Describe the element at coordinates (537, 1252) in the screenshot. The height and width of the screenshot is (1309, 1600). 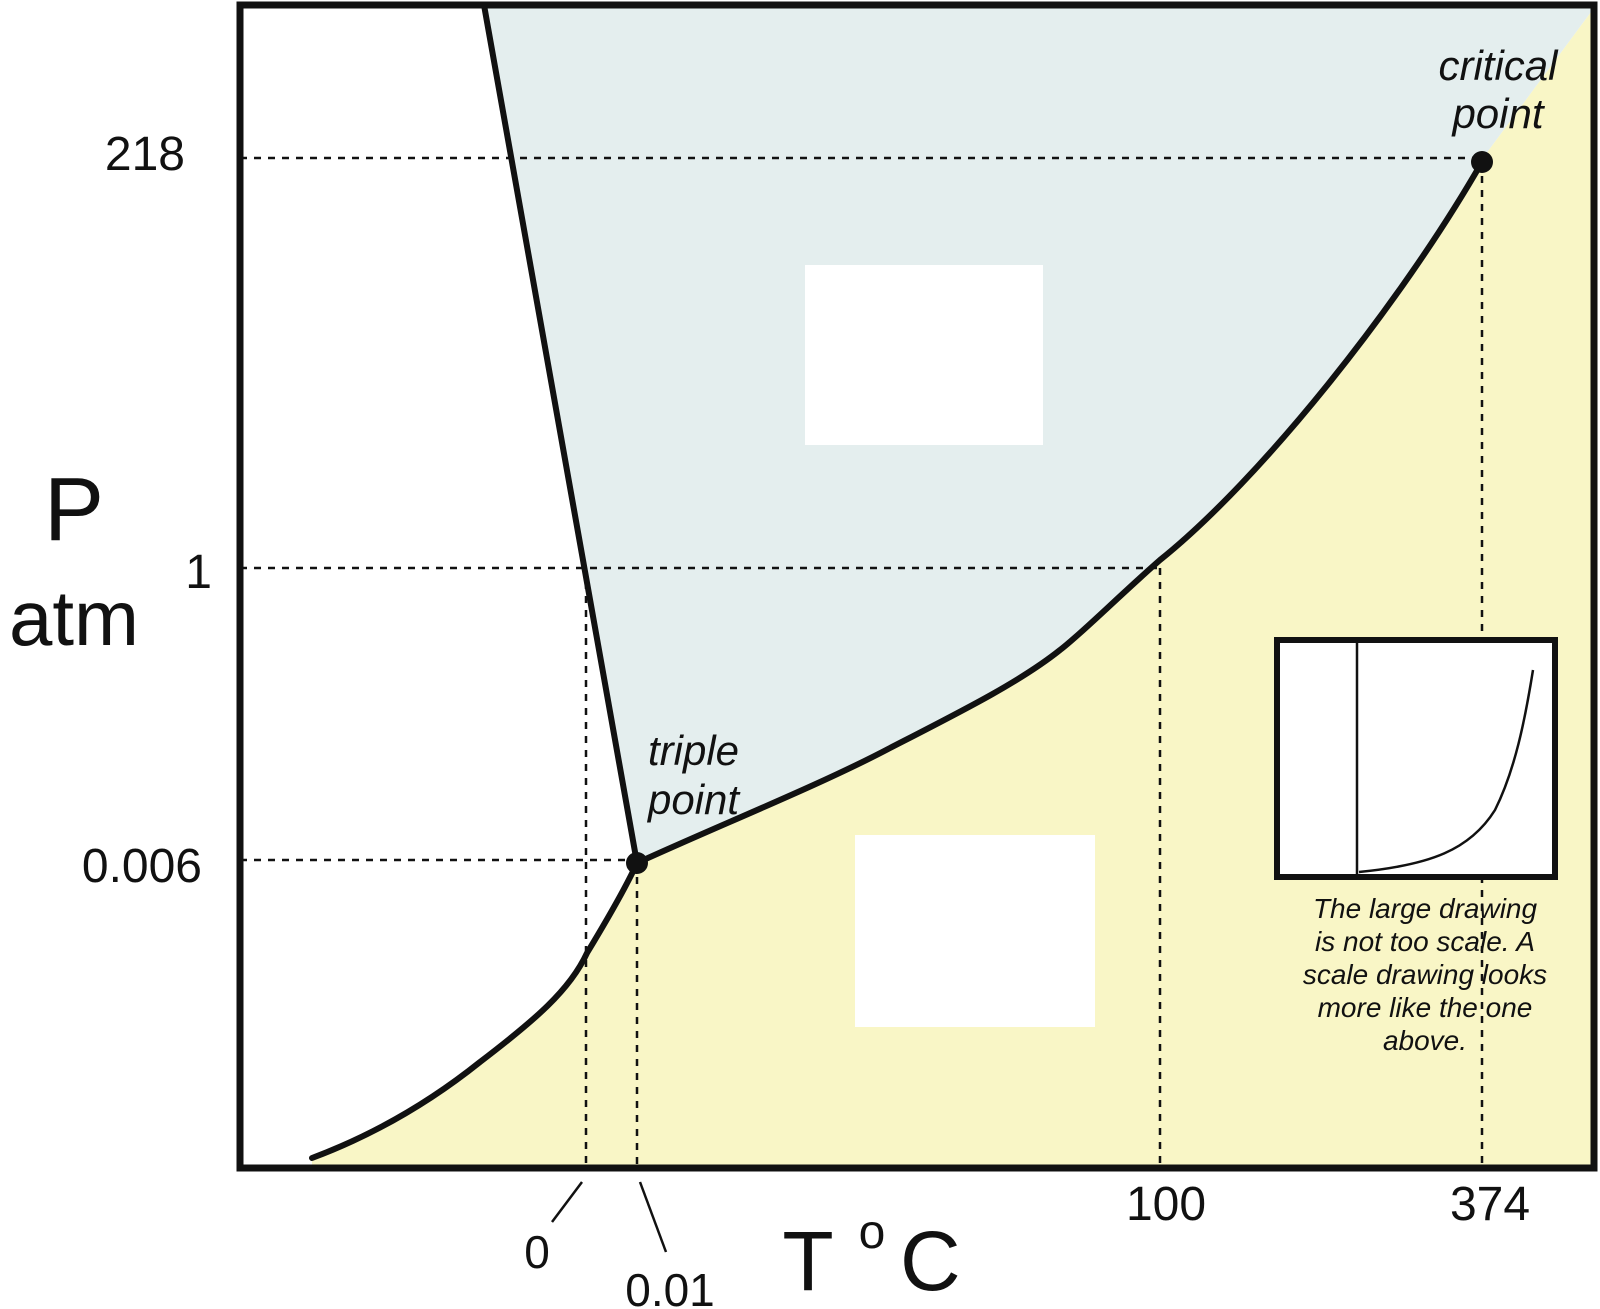
I see `x-tick-label: 0` at that location.